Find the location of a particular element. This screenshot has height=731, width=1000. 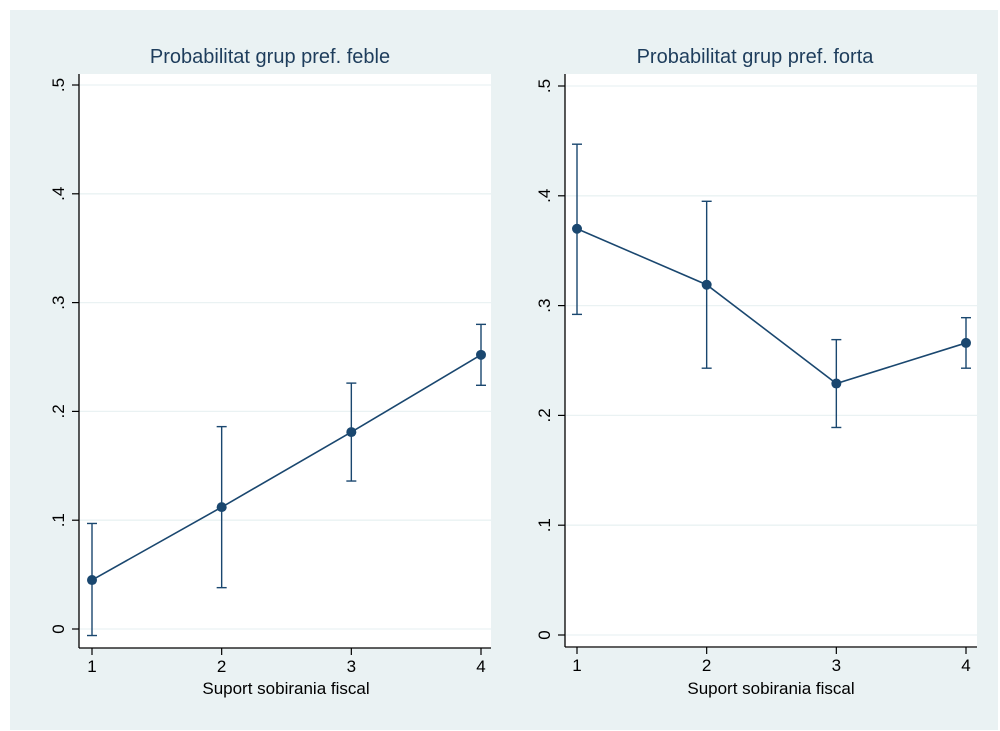

left-series-line is located at coordinates (286, 467).